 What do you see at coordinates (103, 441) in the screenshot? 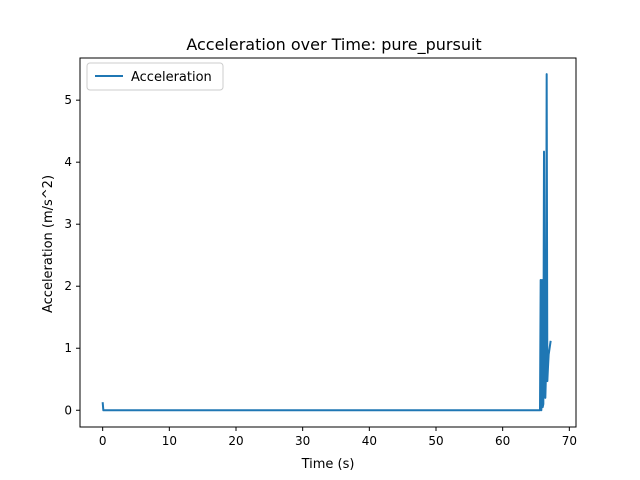
I see `x-tick-label: 0` at bounding box center [103, 441].